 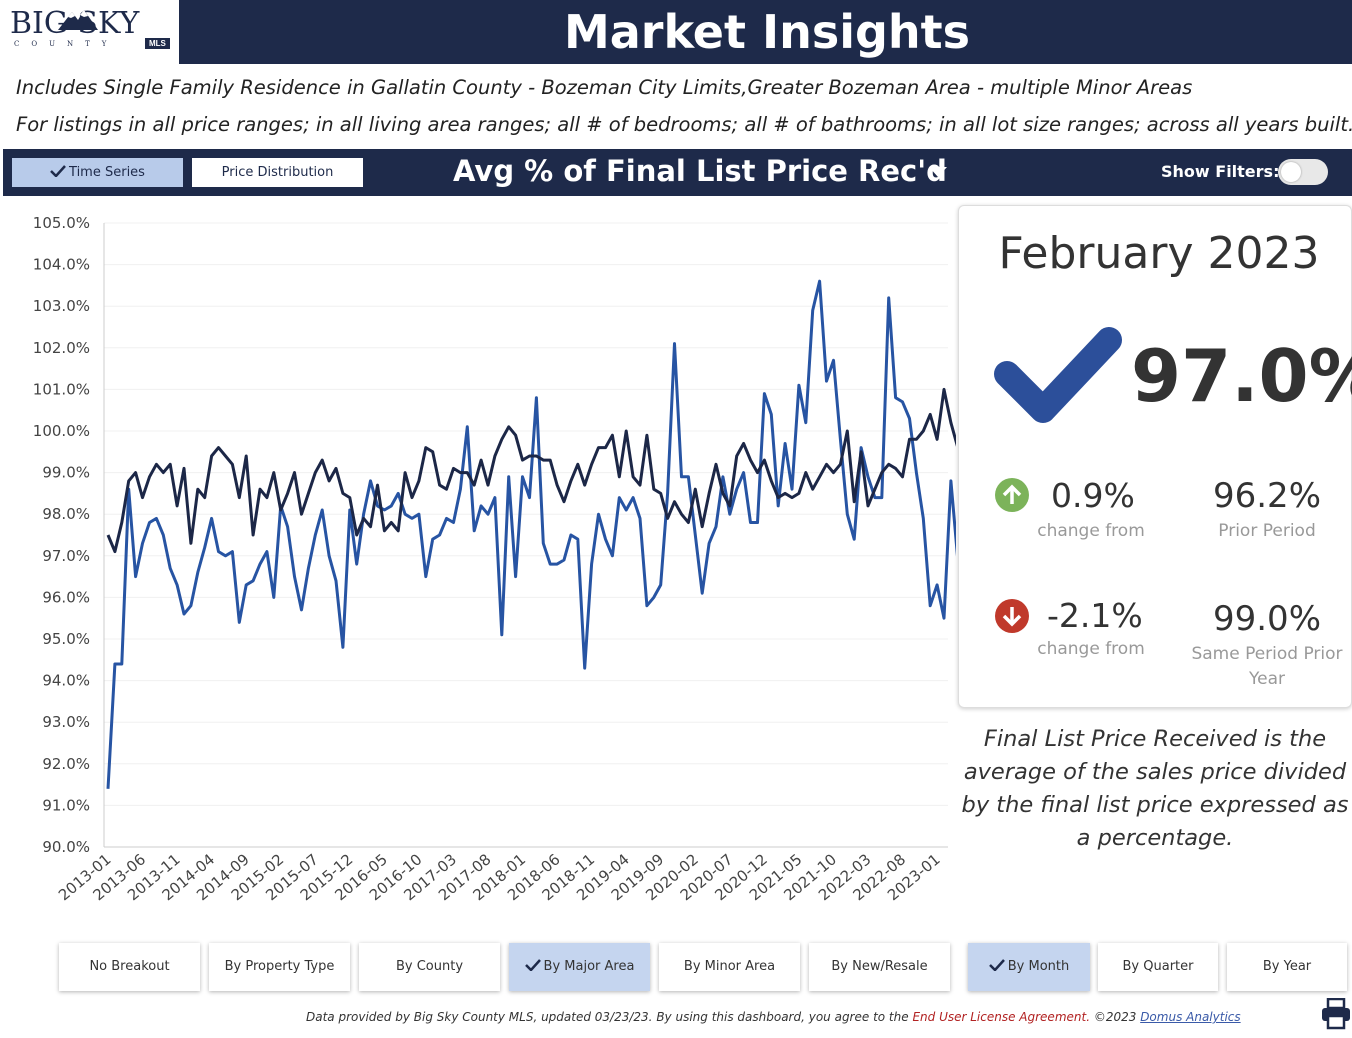 What do you see at coordinates (1266, 619) in the screenshot?
I see `kpi-yoy-value: 99.0%` at bounding box center [1266, 619].